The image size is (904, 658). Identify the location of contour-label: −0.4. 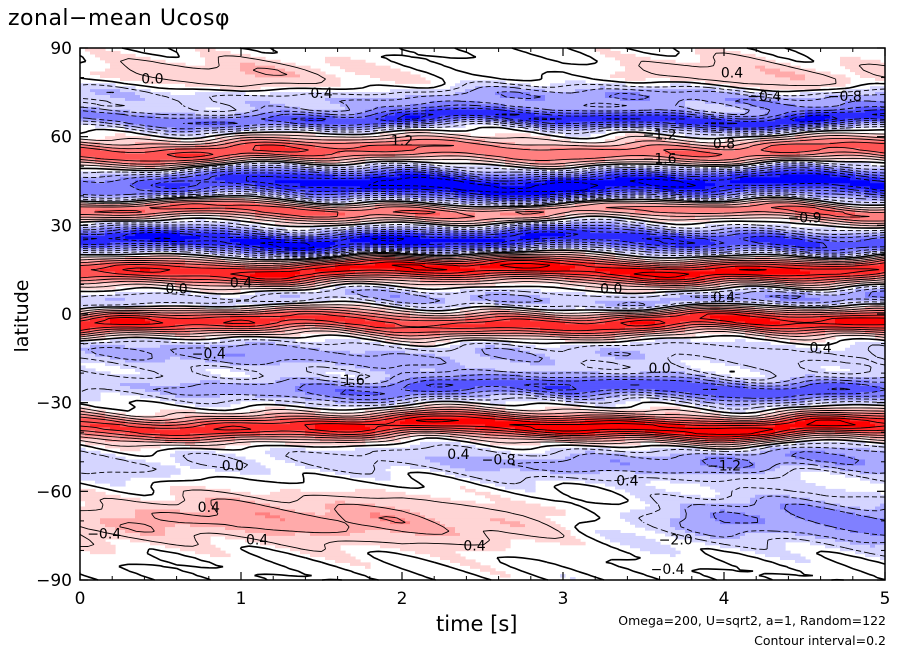
(668, 570).